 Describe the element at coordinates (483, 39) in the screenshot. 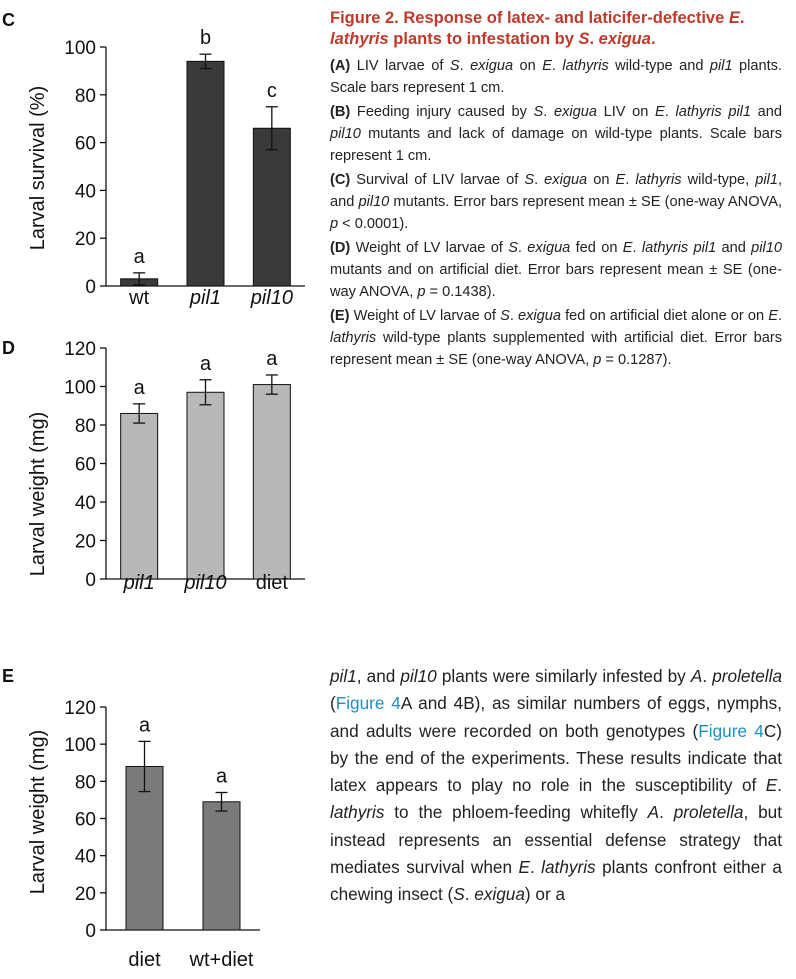

I see `title-text: plants to infestation by` at that location.